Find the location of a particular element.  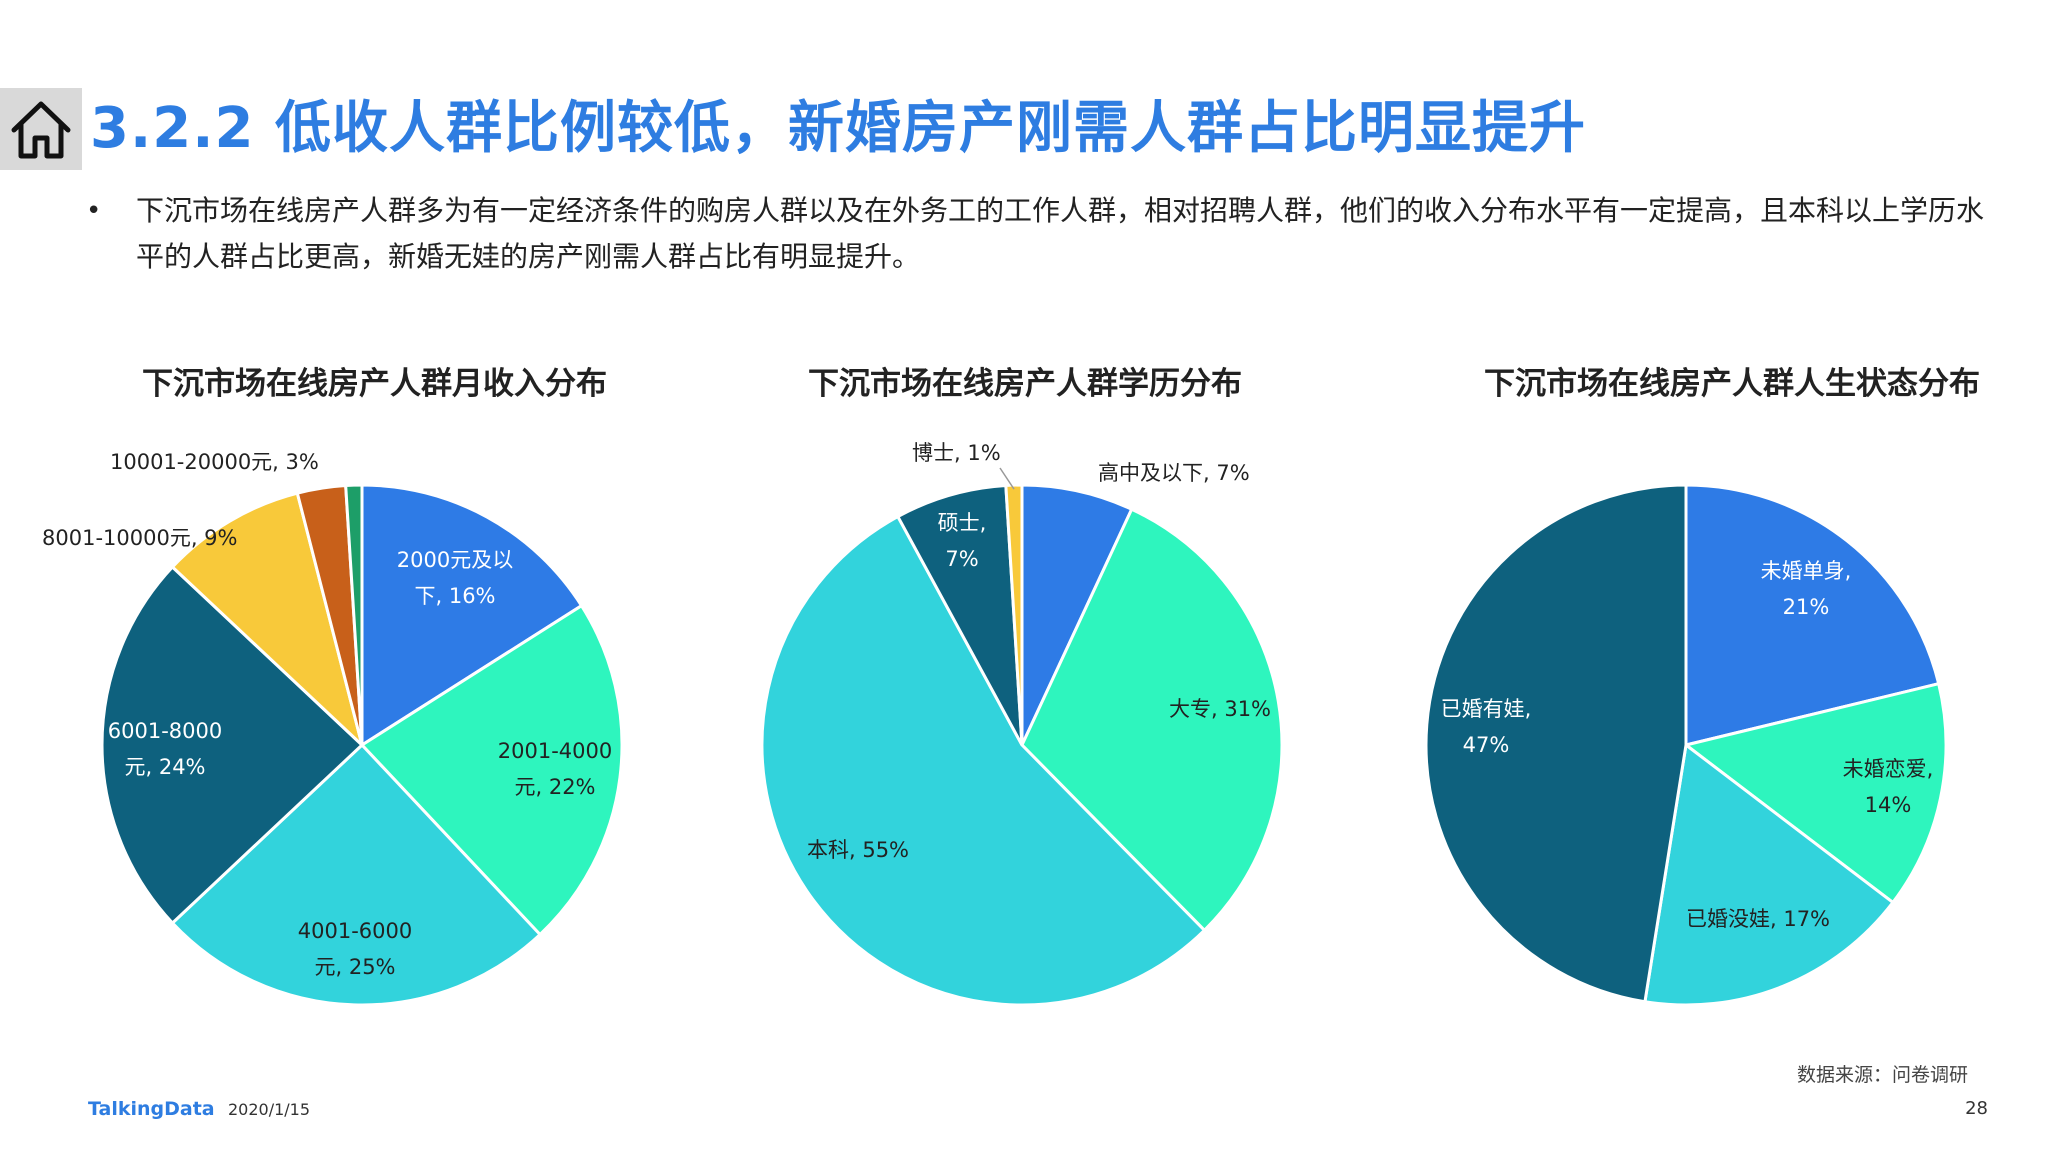

education-slice-4-label: 博士, 1% is located at coordinates (956, 453).